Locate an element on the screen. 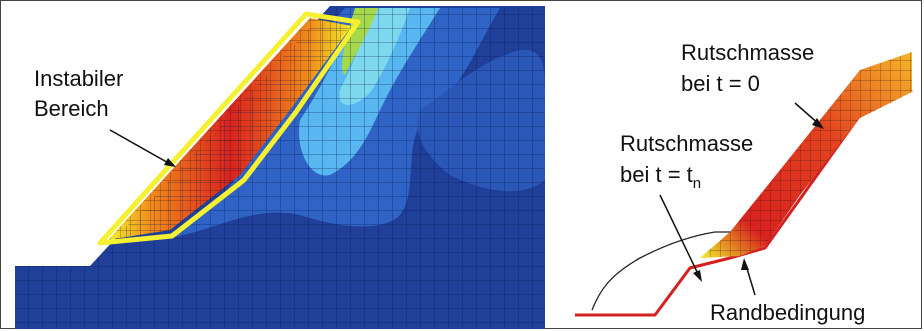 The image size is (924, 331). mass-t0-label-line1: Rutschmasse is located at coordinates (748, 52).